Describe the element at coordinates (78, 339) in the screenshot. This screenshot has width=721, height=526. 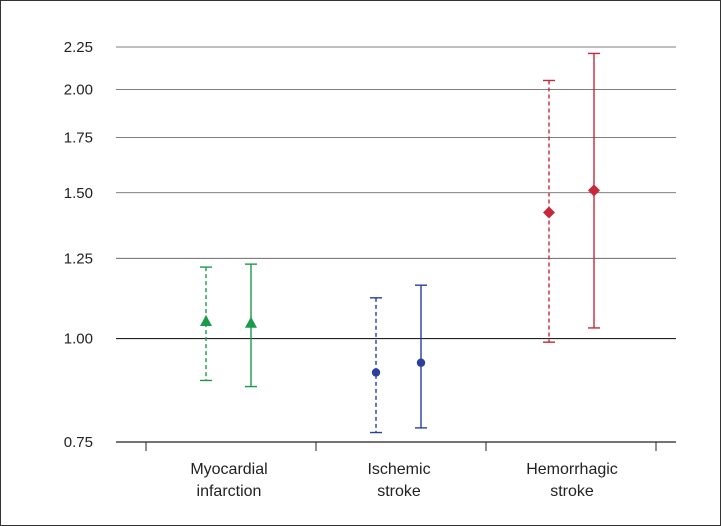
I see `y-tick-label: 1.00` at that location.